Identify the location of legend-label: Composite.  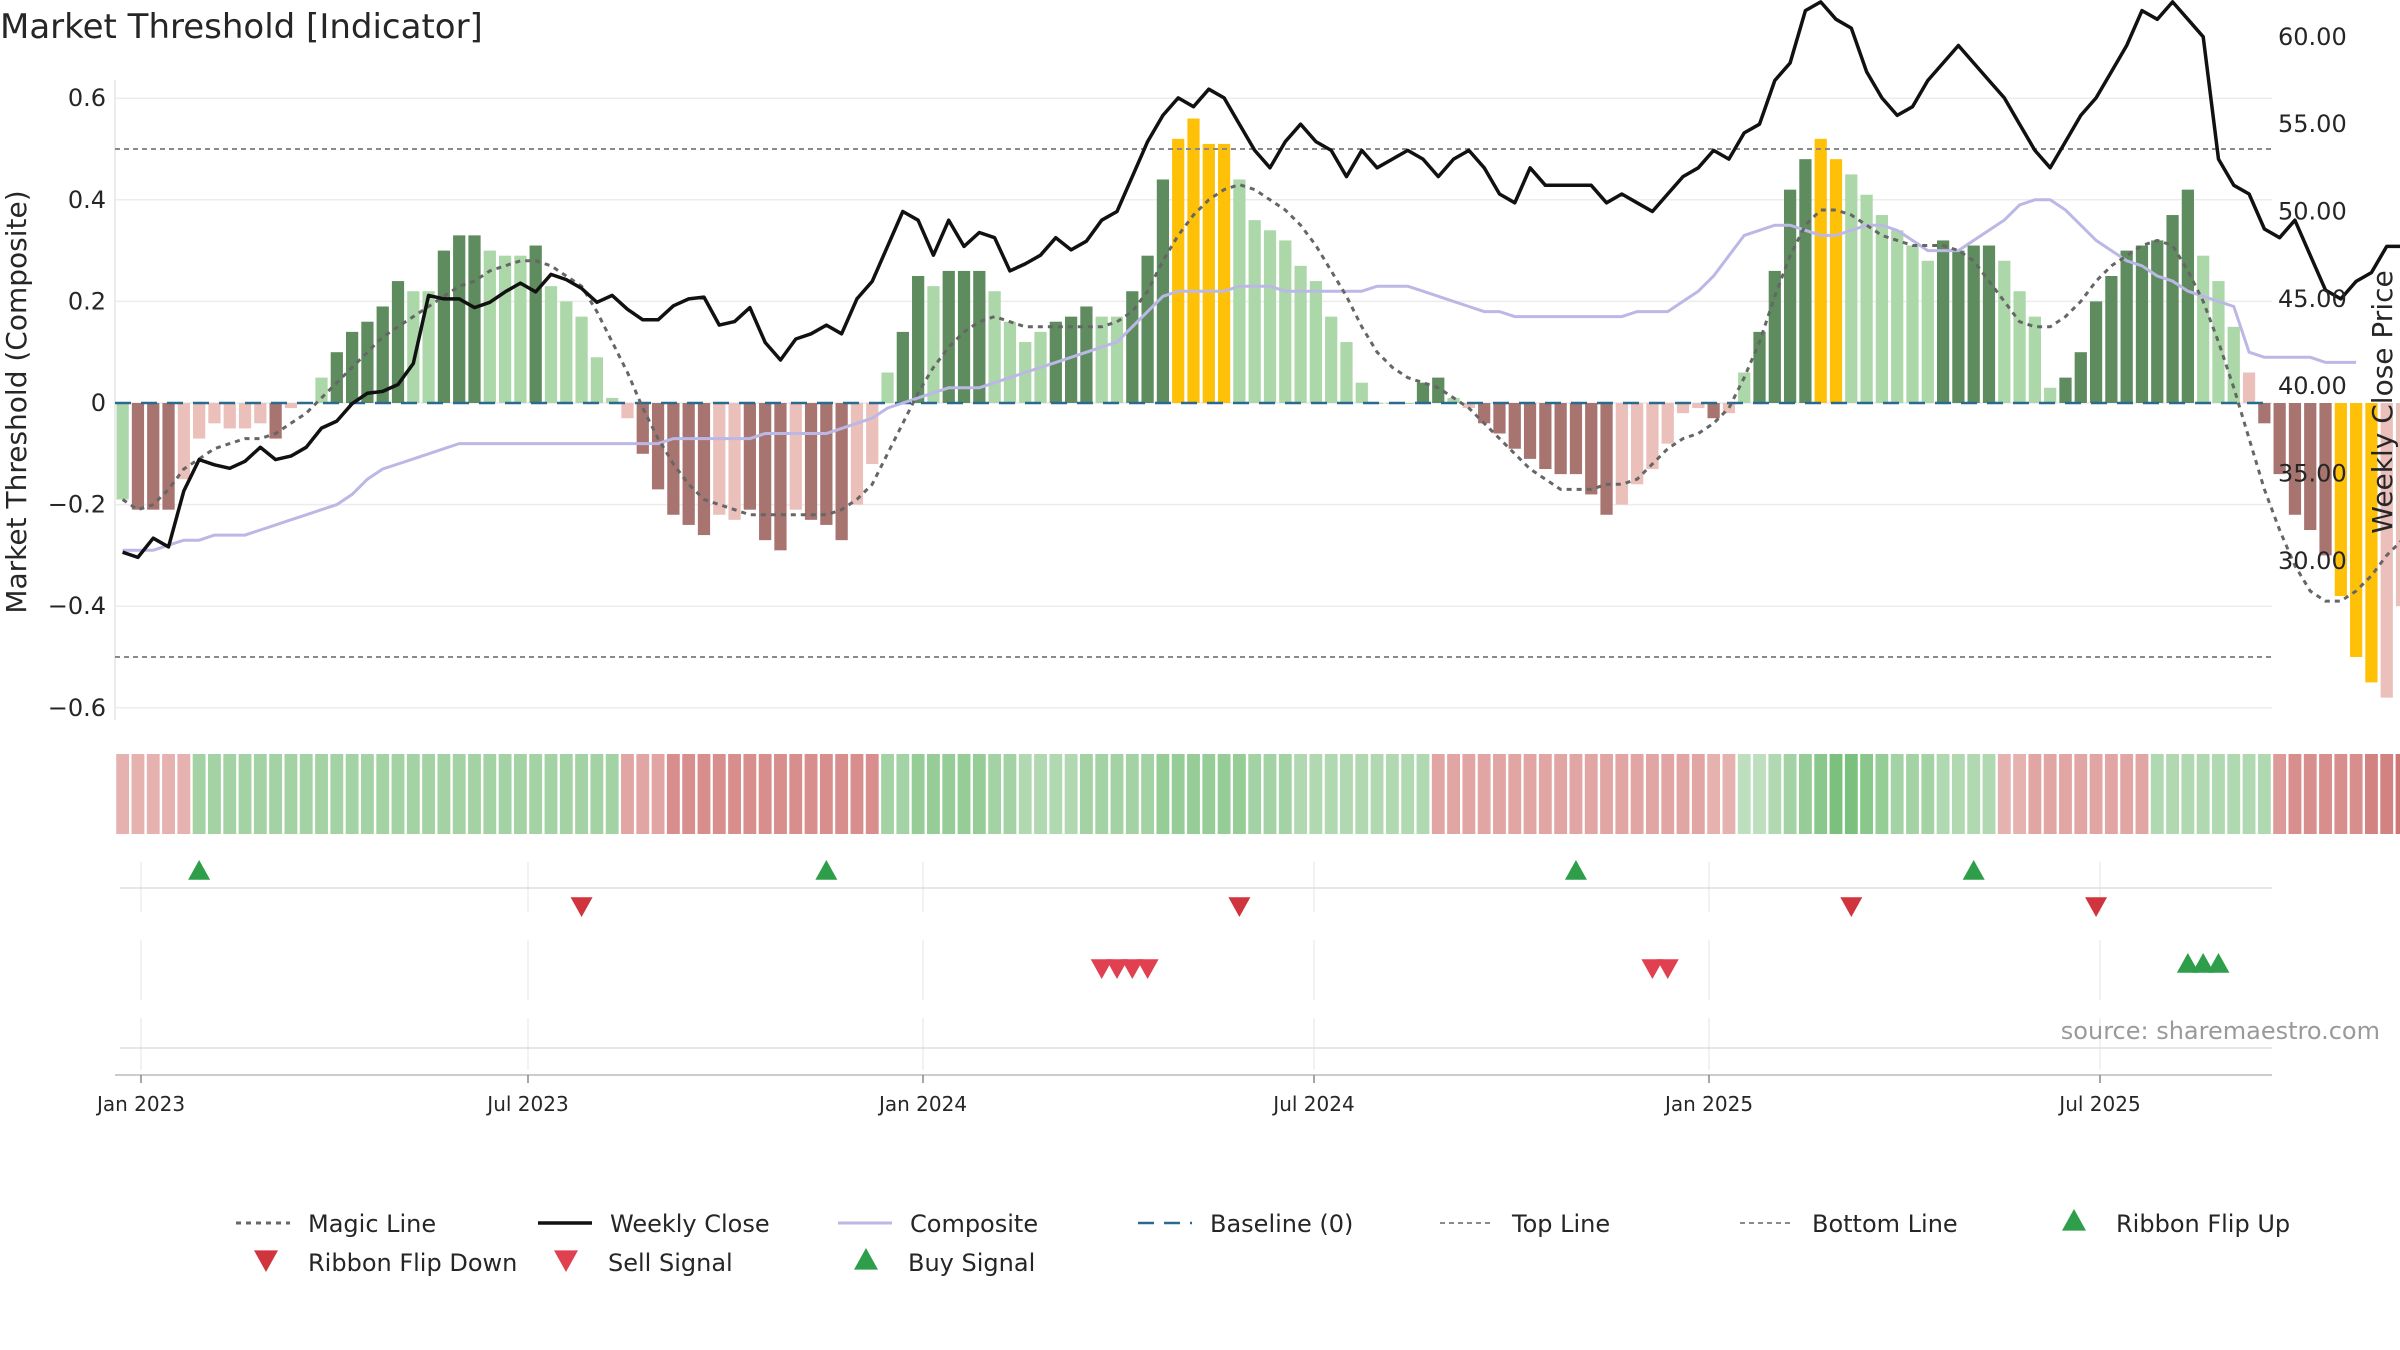
(974, 1224).